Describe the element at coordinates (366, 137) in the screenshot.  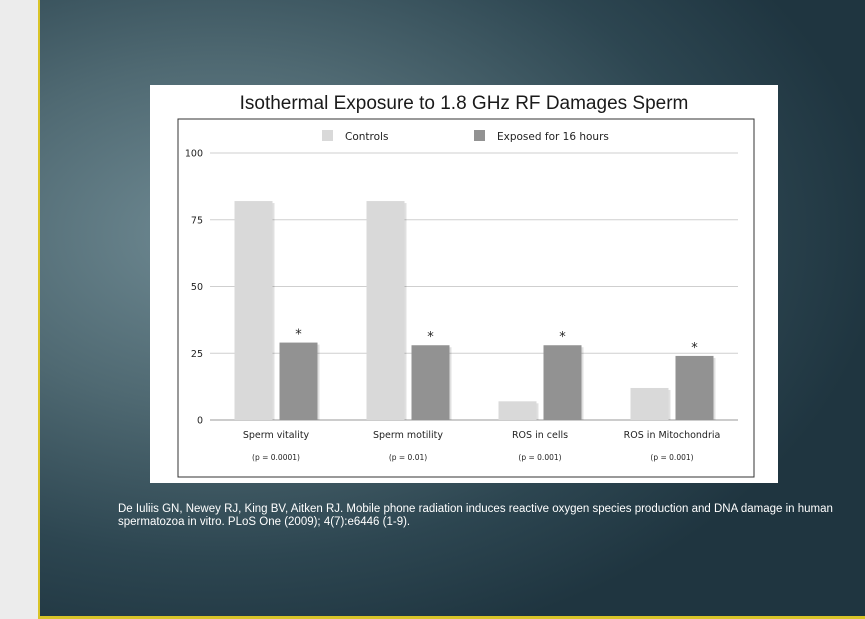
I see `legend-label: Controls` at that location.